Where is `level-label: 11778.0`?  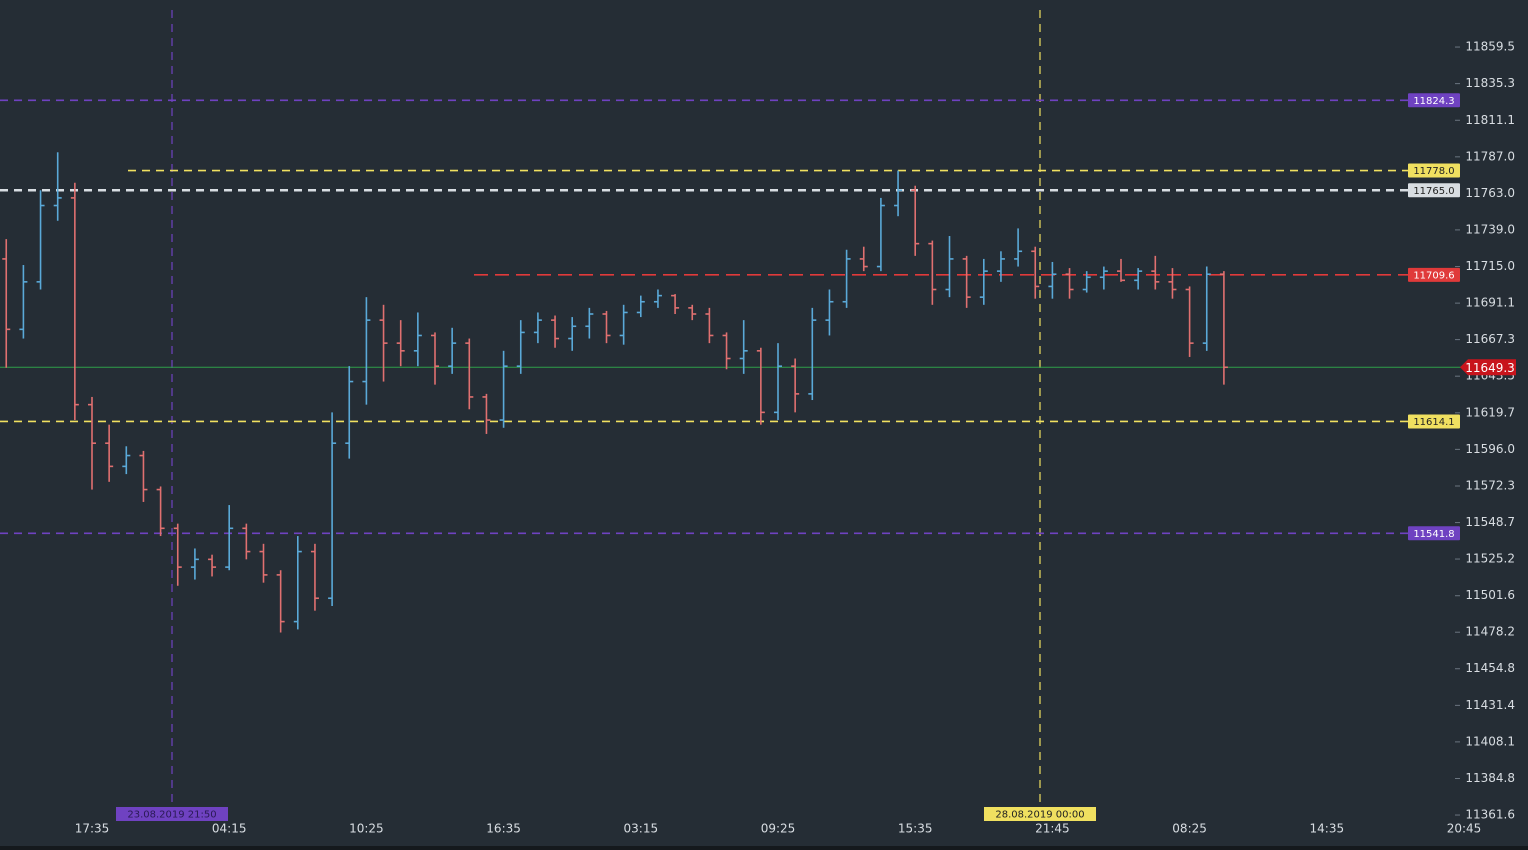 level-label: 11778.0 is located at coordinates (1433, 171).